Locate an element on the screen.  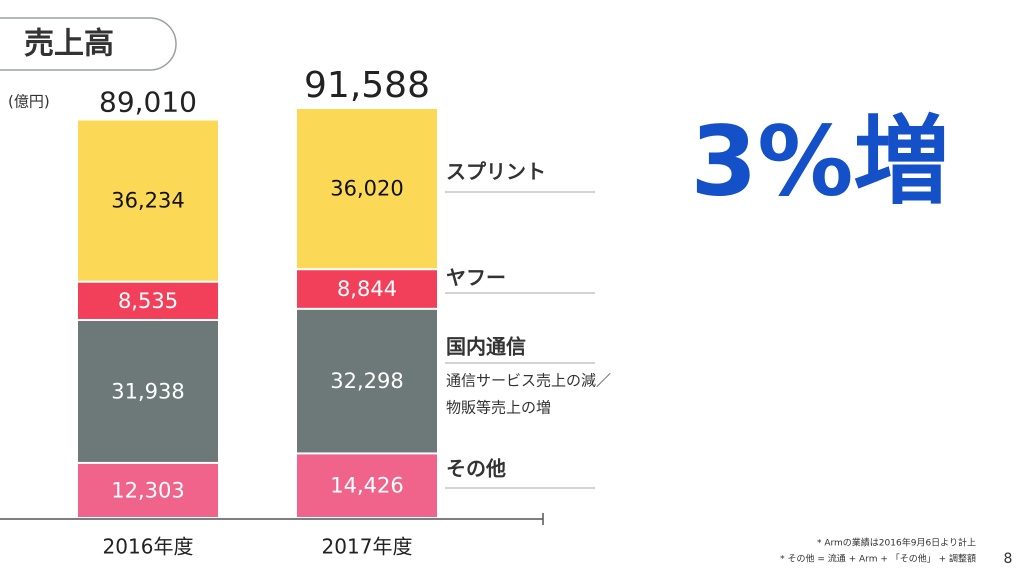
x-tick-label: 2017年度 is located at coordinates (367, 547).